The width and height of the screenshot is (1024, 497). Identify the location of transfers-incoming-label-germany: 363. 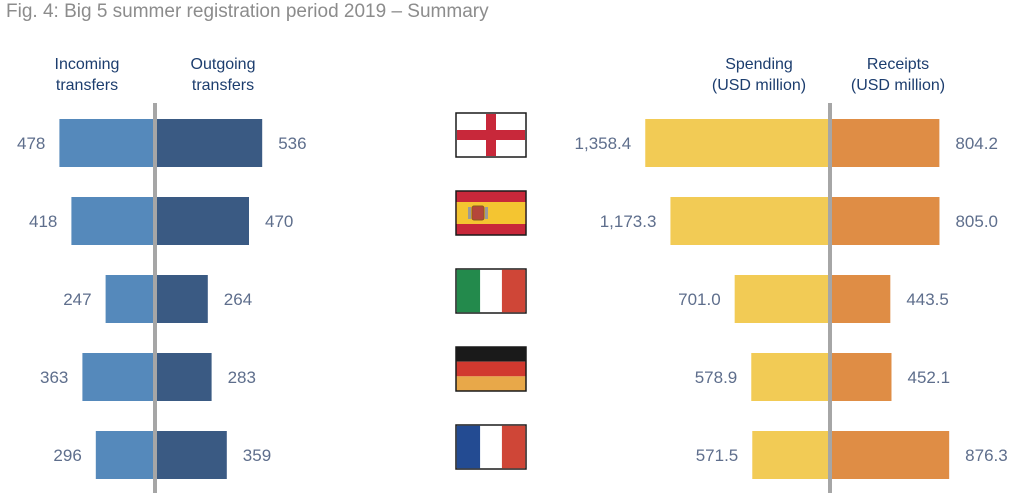
(54, 377).